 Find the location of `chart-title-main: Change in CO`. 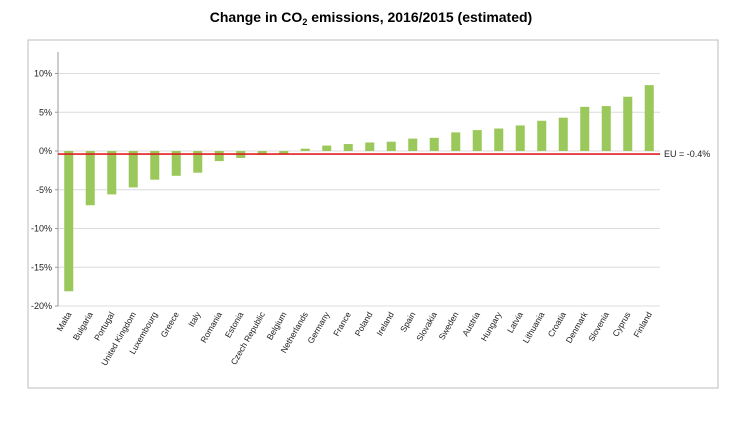

chart-title-main: Change in CO is located at coordinates (256, 17).